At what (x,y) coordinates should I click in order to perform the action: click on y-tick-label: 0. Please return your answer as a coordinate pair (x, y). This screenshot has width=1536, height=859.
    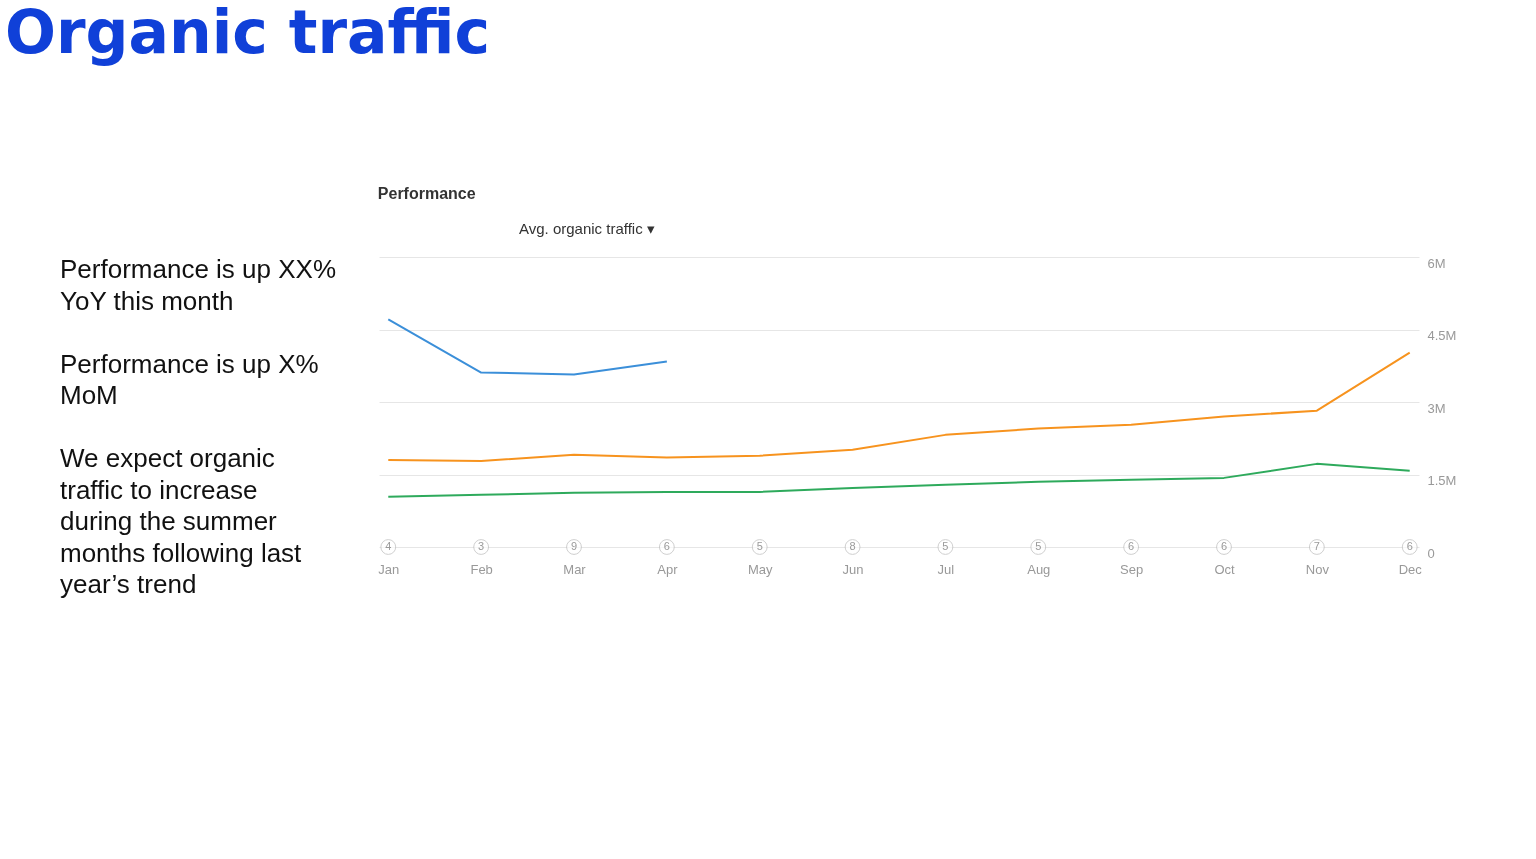
    Looking at the image, I should click on (1431, 553).